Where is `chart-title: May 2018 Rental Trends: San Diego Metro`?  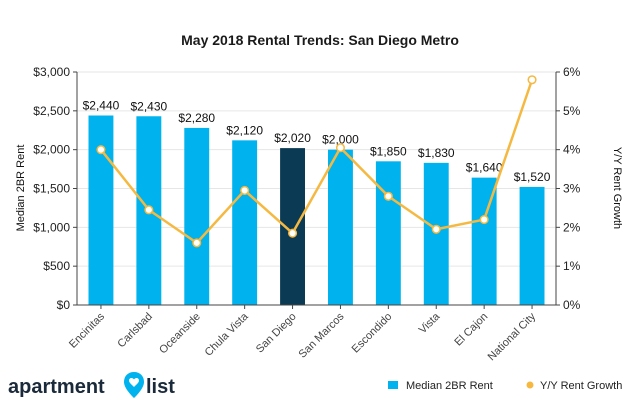
chart-title: May 2018 Rental Trends: San Diego Metro is located at coordinates (320, 40).